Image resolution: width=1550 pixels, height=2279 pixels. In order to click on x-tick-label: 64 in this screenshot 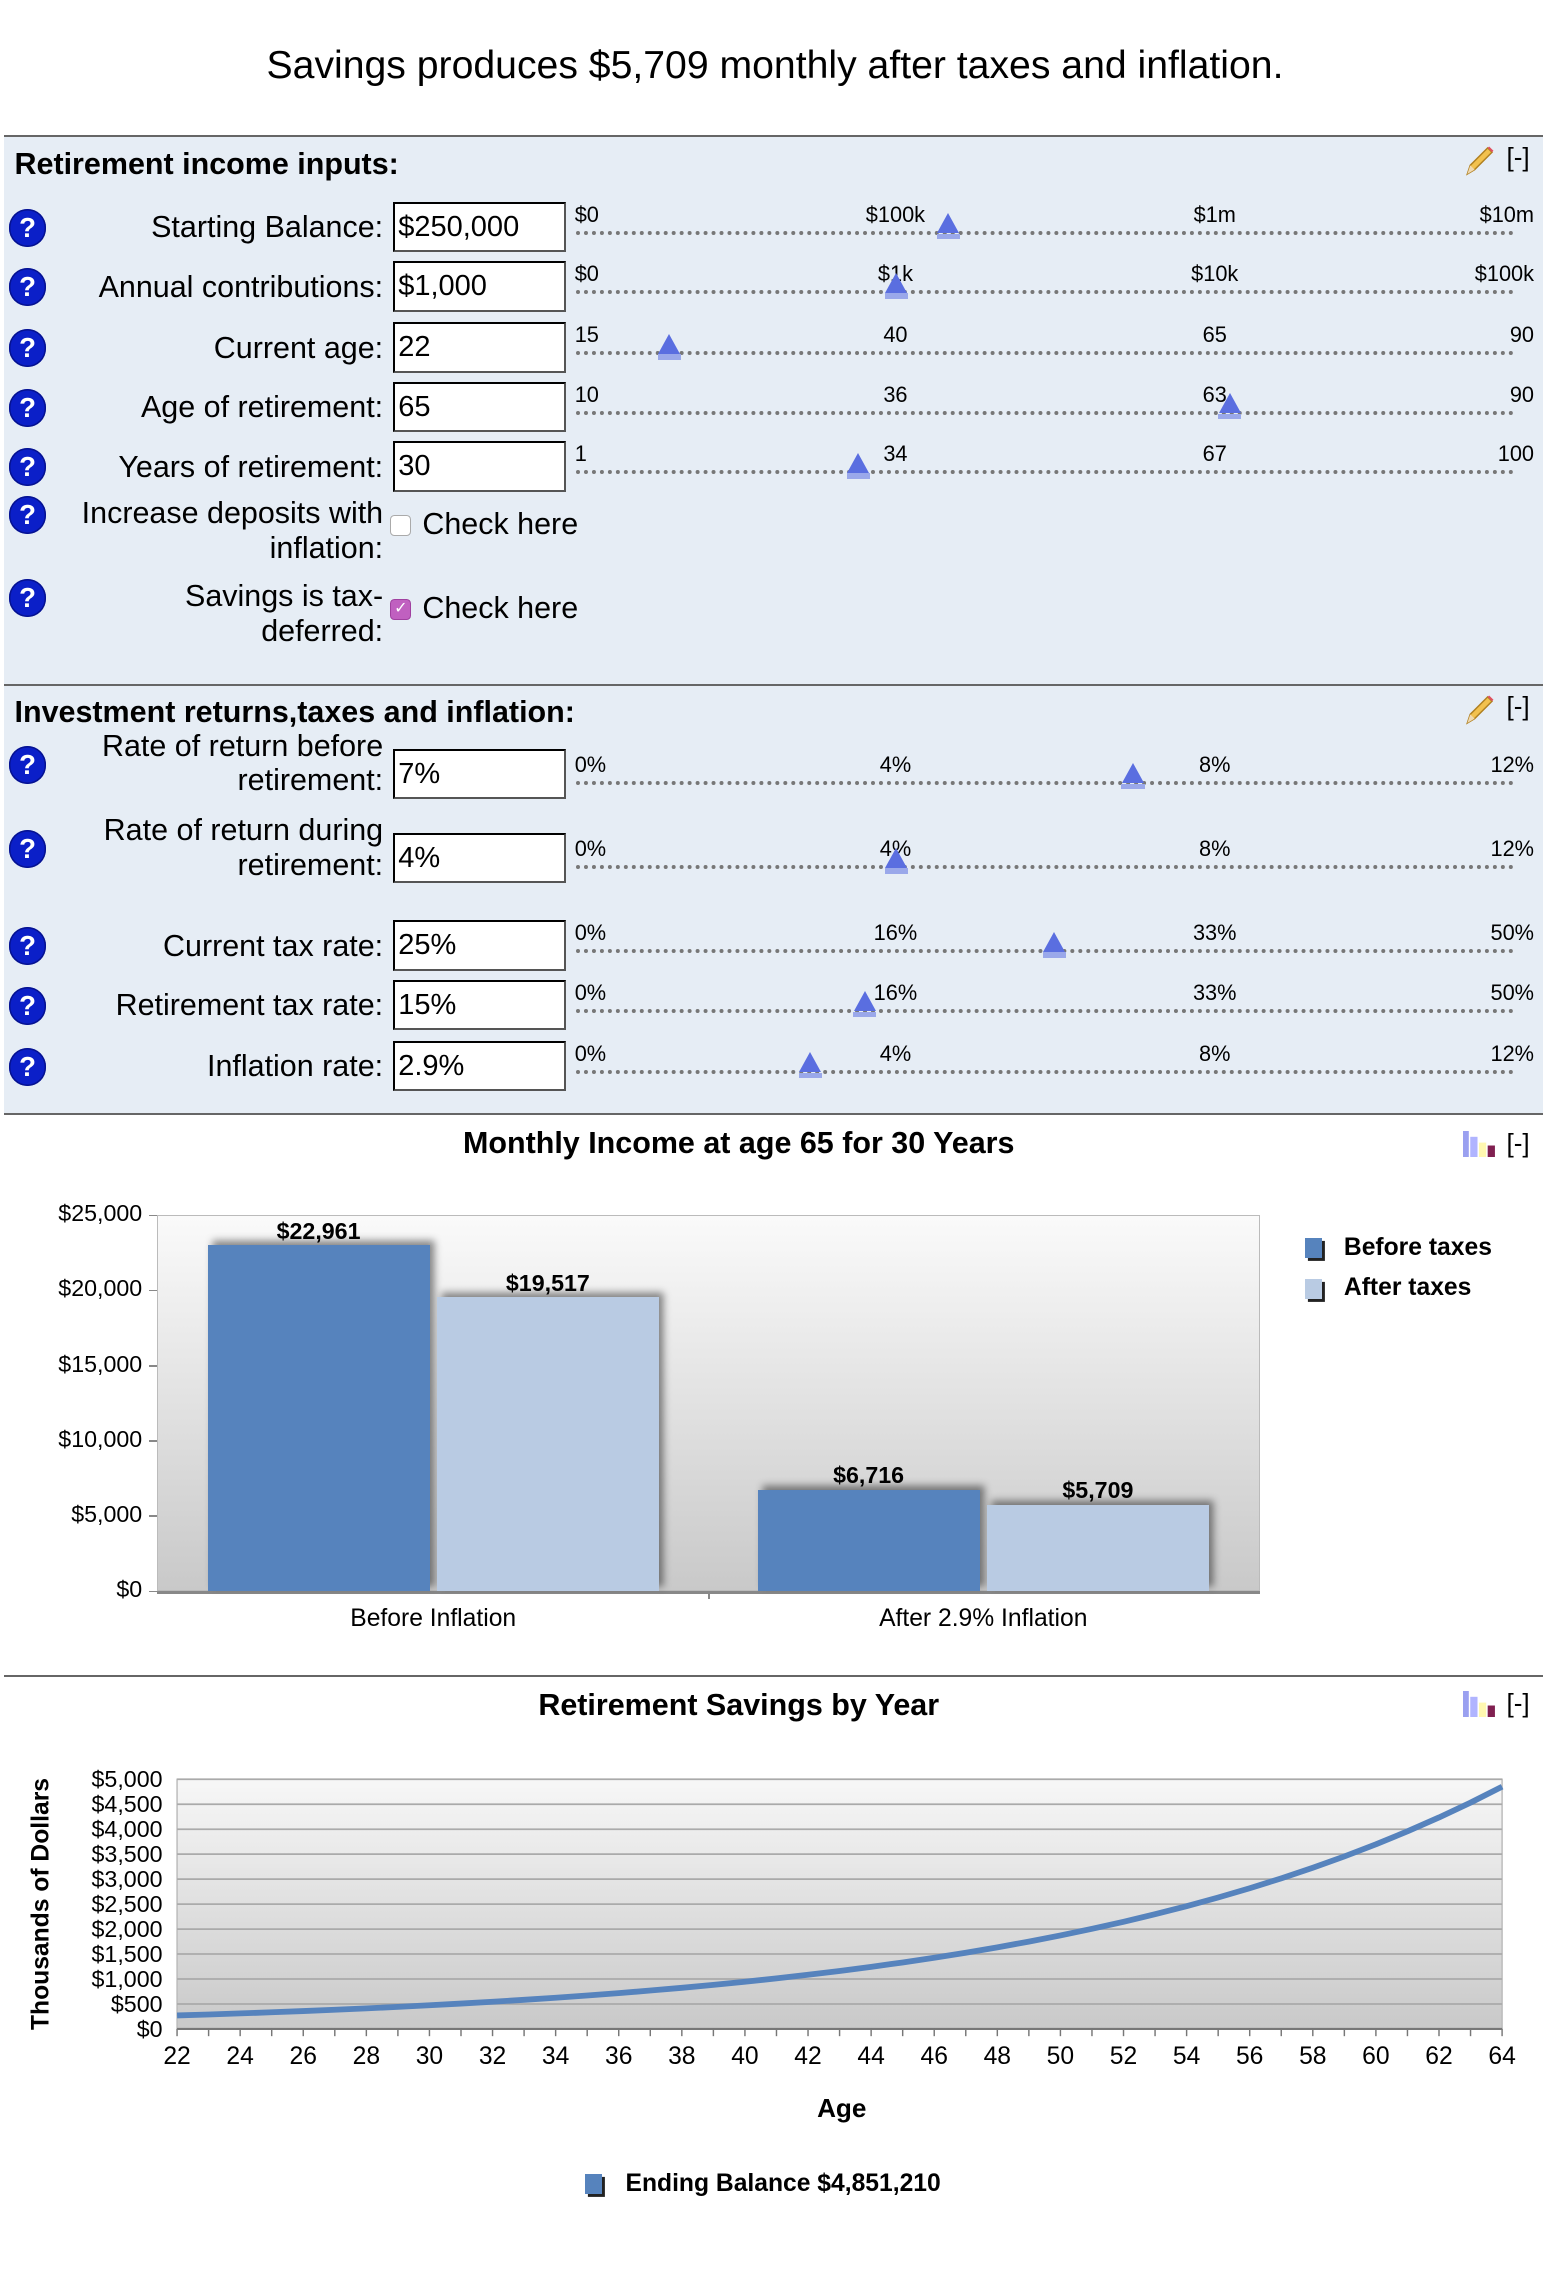, I will do `click(1502, 2057)`.